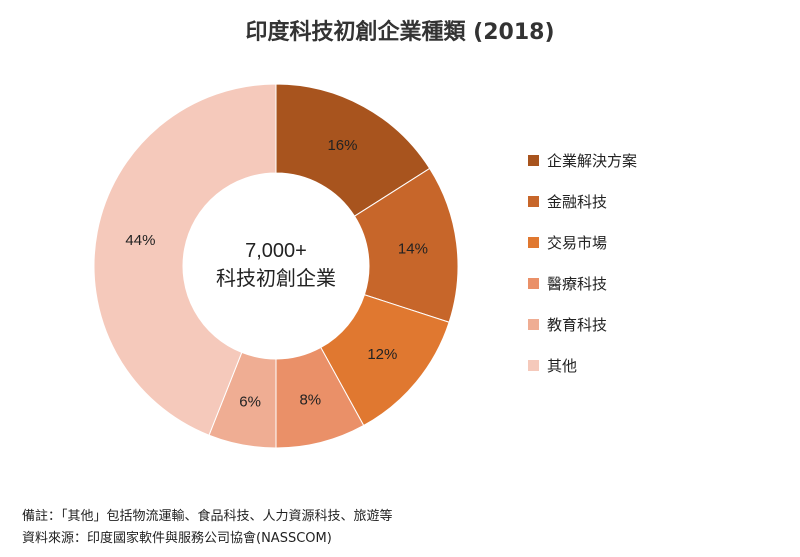  What do you see at coordinates (562, 366) in the screenshot?
I see `legend-label: 其他` at bounding box center [562, 366].